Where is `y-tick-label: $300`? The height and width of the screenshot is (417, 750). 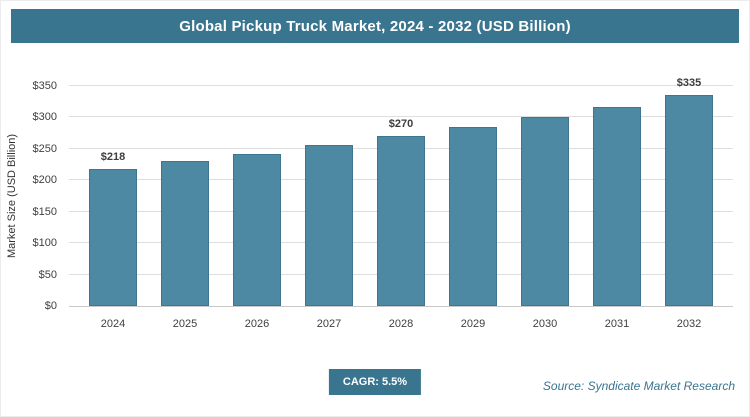 y-tick-label: $300 is located at coordinates (44, 117).